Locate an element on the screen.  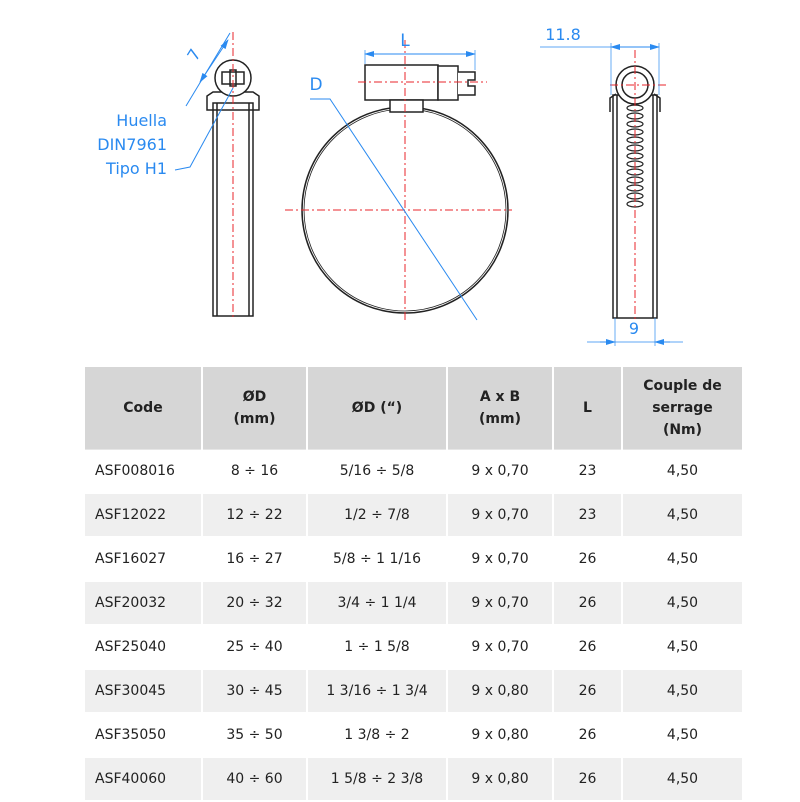
header-text: L is located at coordinates (587, 408).